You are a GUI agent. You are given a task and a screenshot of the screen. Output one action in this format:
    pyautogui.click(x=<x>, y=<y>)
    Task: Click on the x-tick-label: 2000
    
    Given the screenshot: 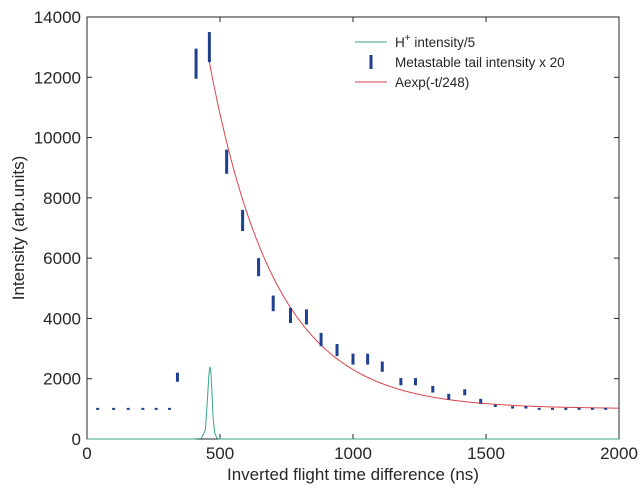 What is the action you would take?
    pyautogui.click(x=619, y=453)
    